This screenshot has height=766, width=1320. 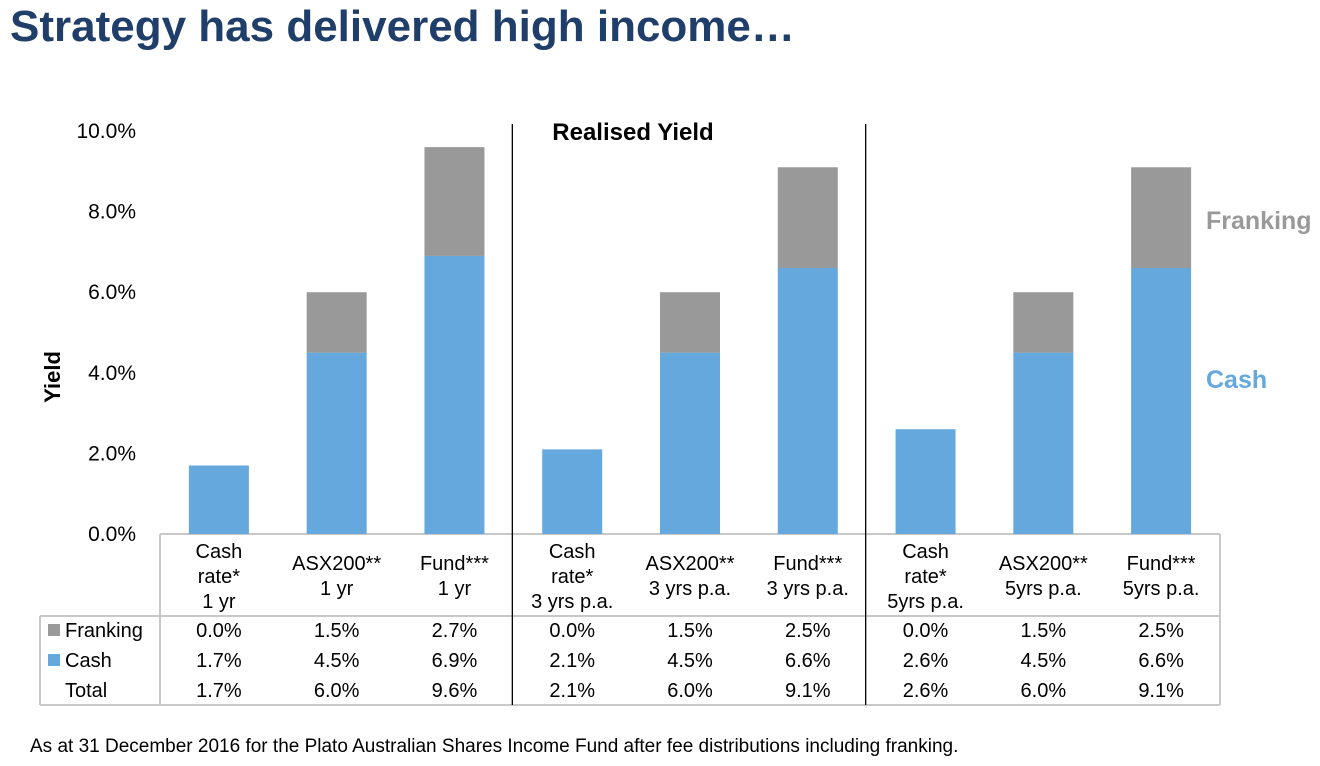 What do you see at coordinates (1259, 221) in the screenshot?
I see `legend-franking: Franking` at bounding box center [1259, 221].